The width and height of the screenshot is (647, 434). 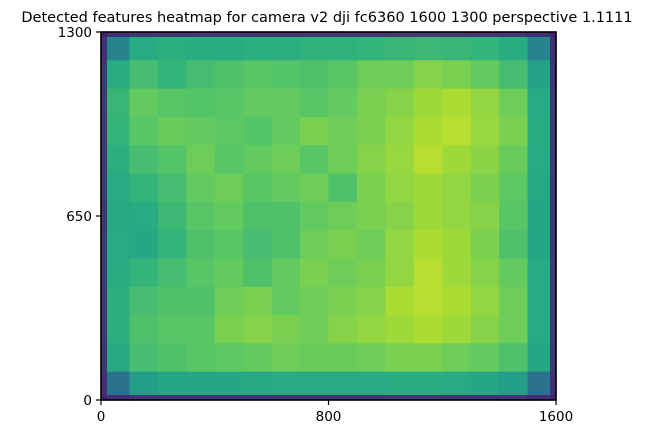 What do you see at coordinates (75, 33) in the screenshot?
I see `y-tick-label: 1300` at bounding box center [75, 33].